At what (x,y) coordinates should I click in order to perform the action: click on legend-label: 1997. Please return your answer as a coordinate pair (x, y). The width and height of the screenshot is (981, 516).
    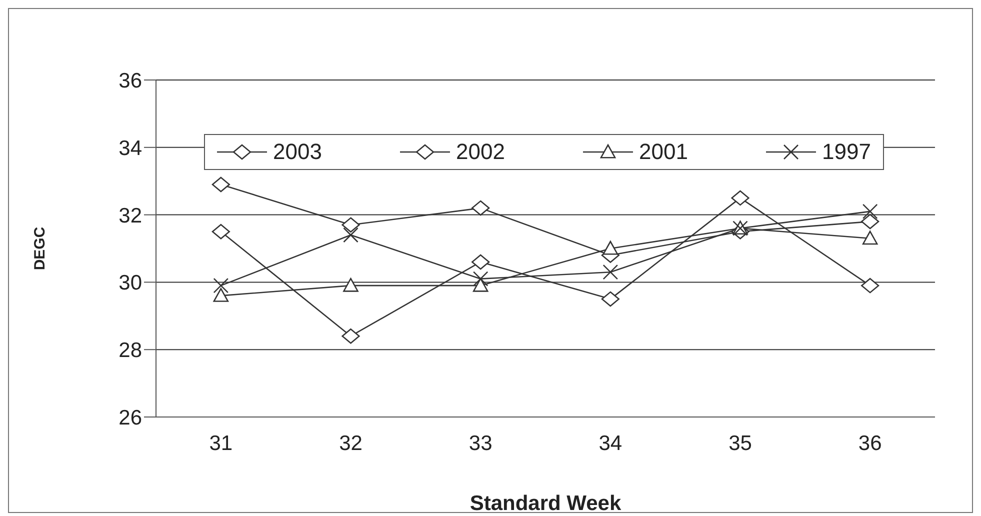
    Looking at the image, I should click on (846, 152).